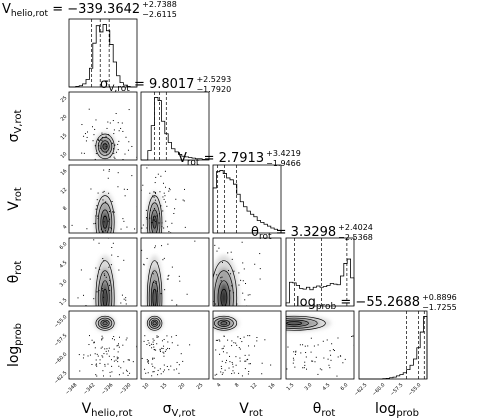  Describe the element at coordinates (358, 303) in the screenshot. I see `title-logprob: logprob = −55.2688` at that location.